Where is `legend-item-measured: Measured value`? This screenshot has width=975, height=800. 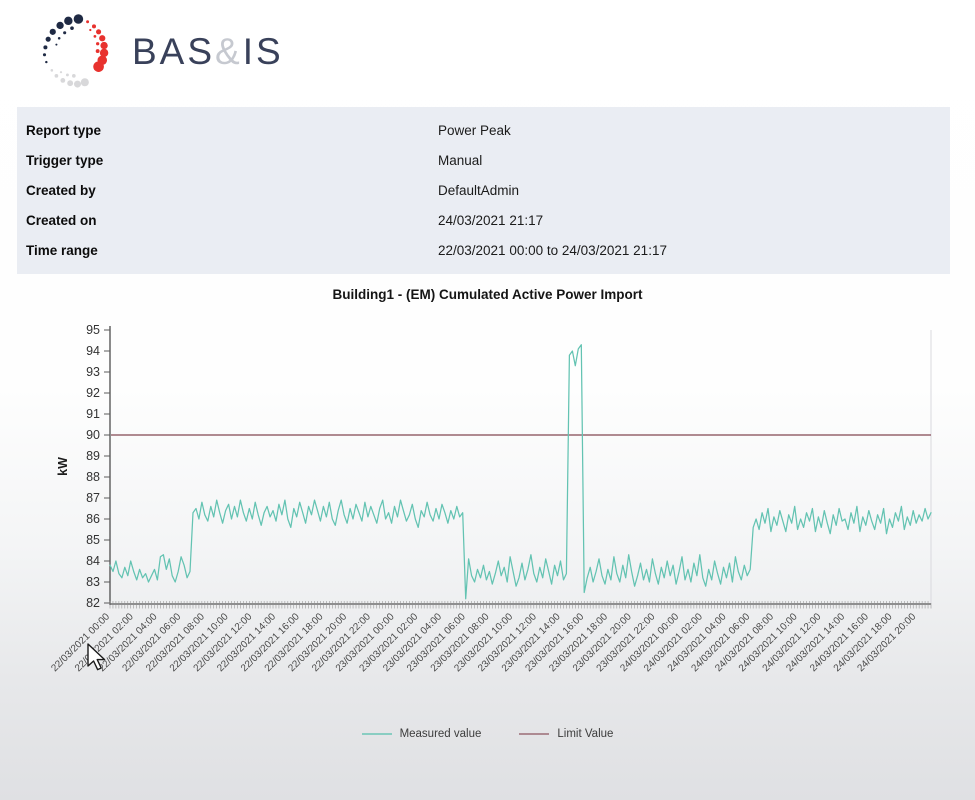
legend-item-measured: Measured value is located at coordinates (421, 734).